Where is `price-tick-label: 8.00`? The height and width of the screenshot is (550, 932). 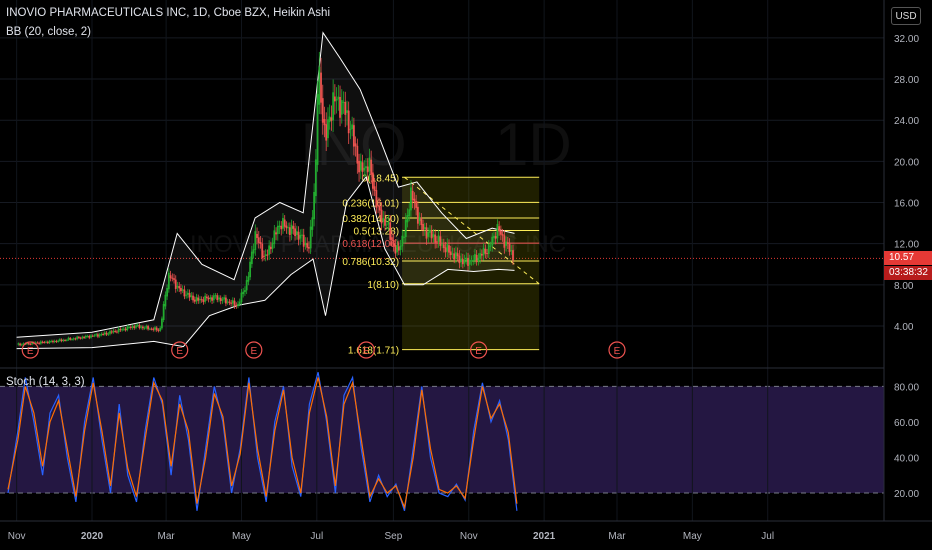
price-tick-label: 8.00 is located at coordinates (904, 286).